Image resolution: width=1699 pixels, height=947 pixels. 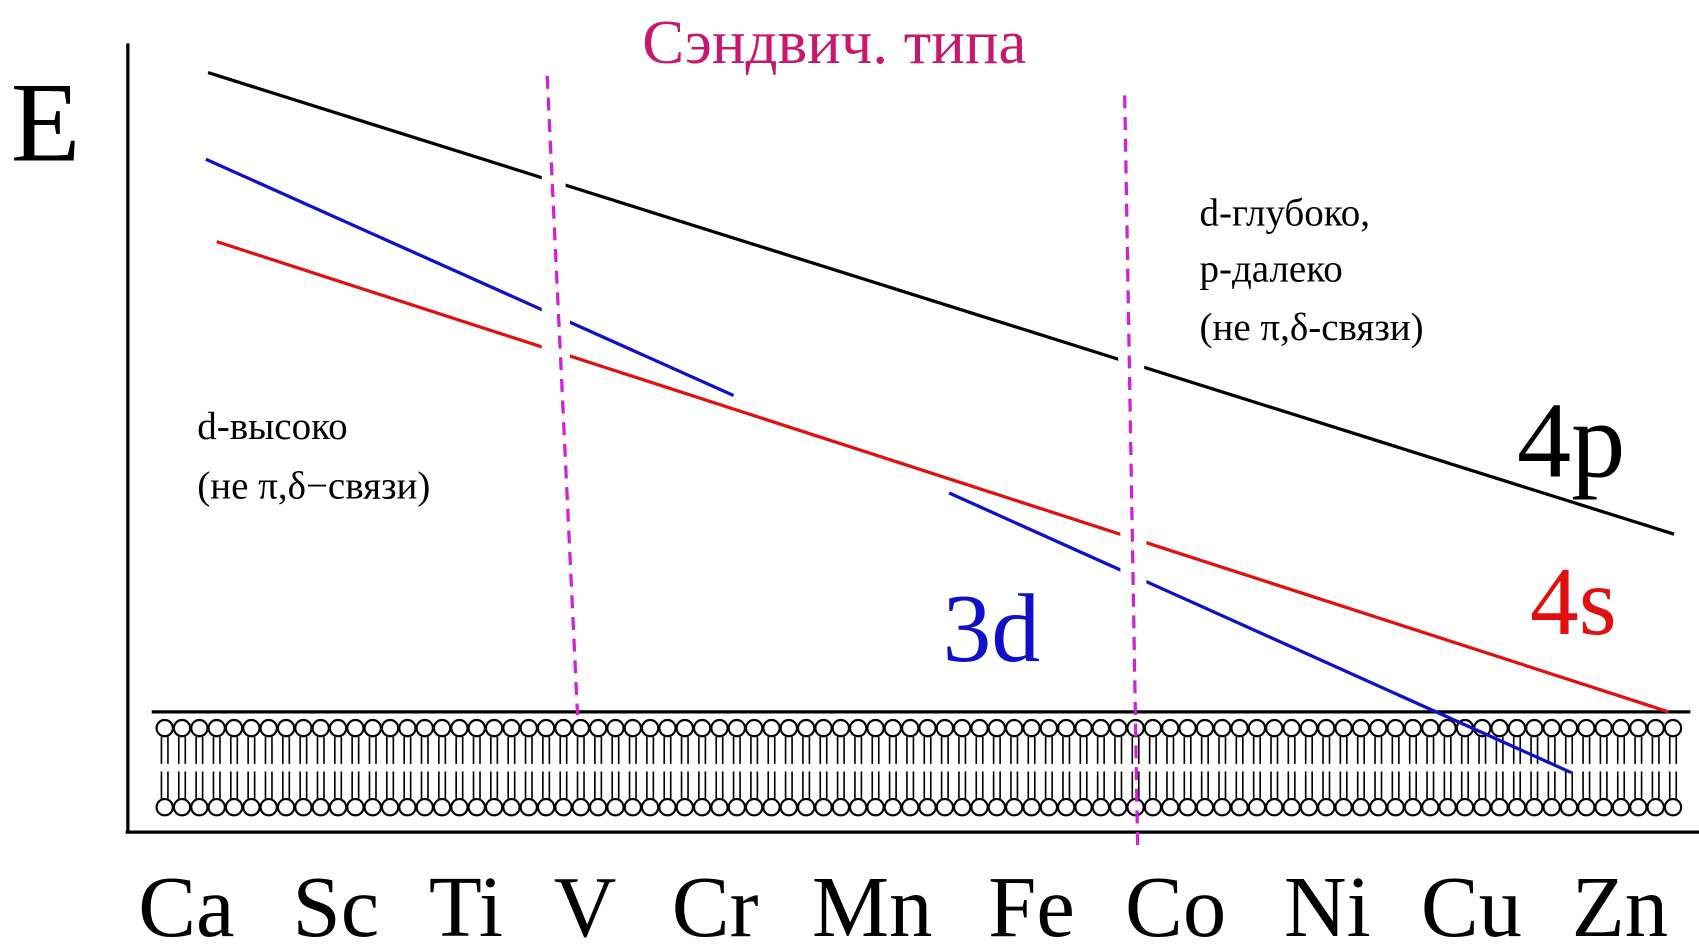 What do you see at coordinates (1573, 602) in the screenshot?
I see `curve-label: 4s` at bounding box center [1573, 602].